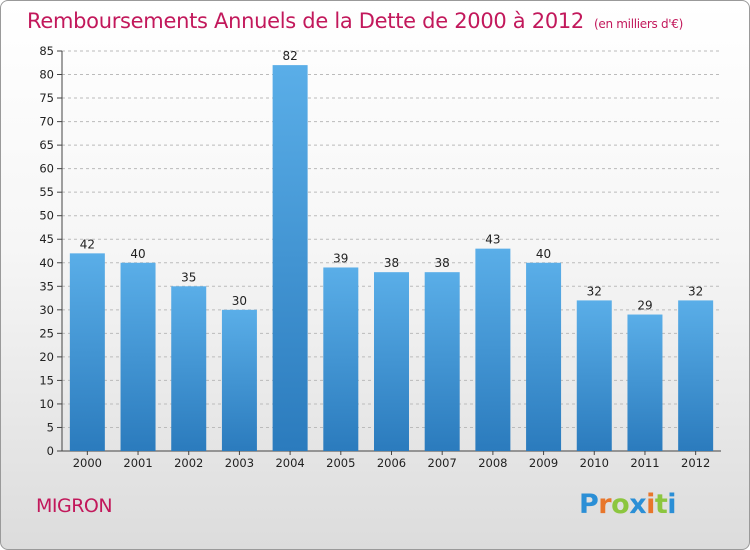 The image size is (750, 550). What do you see at coordinates (638, 504) in the screenshot?
I see `brand-letter: x` at bounding box center [638, 504].